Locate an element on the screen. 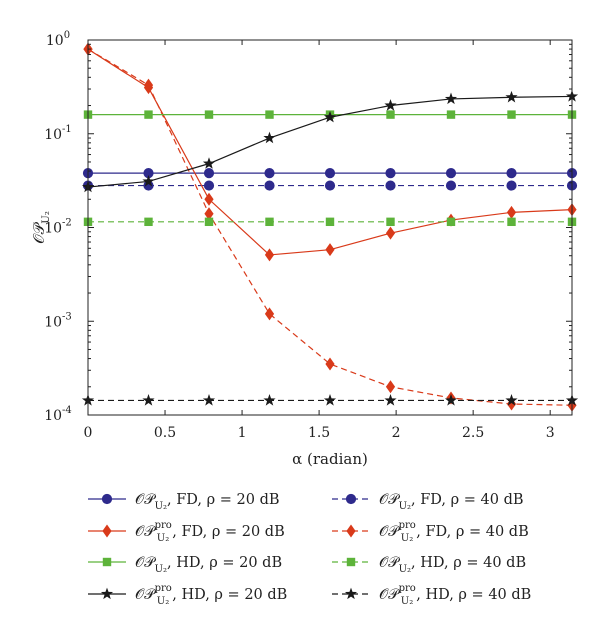  x-axis-label: α (radian) is located at coordinates (330, 459).